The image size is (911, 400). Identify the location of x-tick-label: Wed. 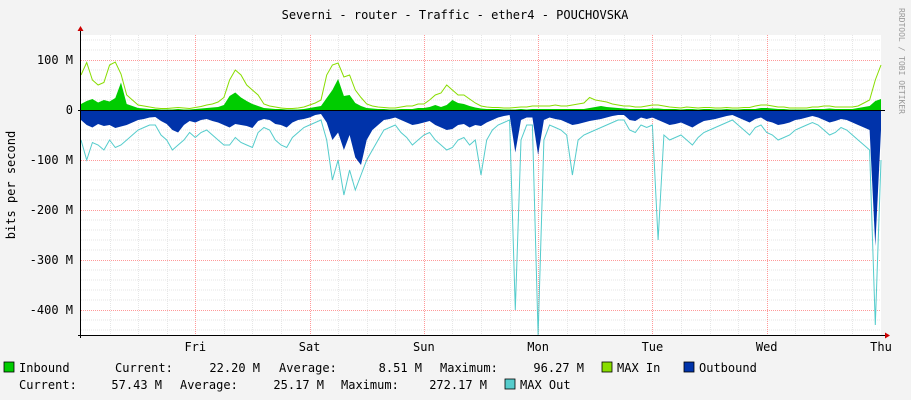
(767, 347).